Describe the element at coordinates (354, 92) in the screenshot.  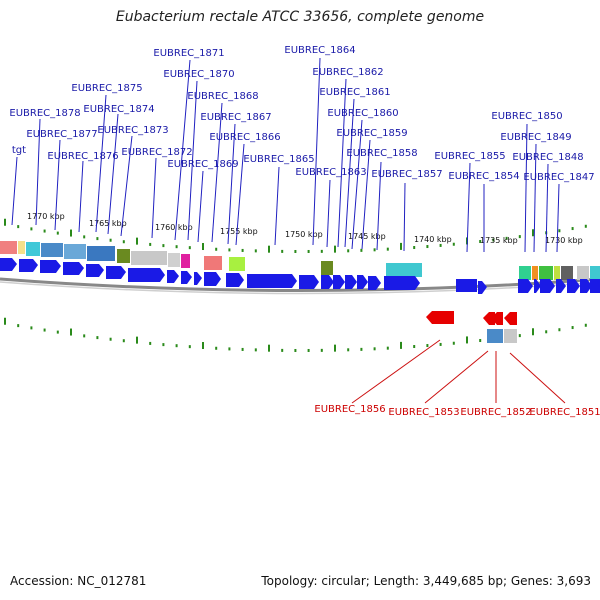
I see `gene-label: EUBREC_1861` at that location.